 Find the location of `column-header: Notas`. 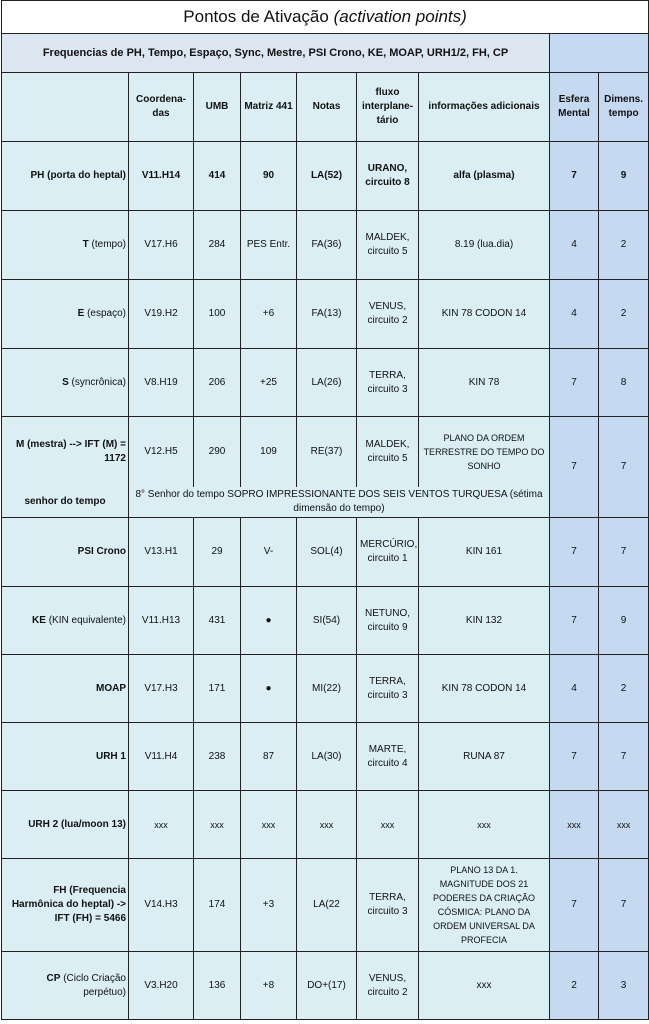

column-header: Notas is located at coordinates (326, 107).